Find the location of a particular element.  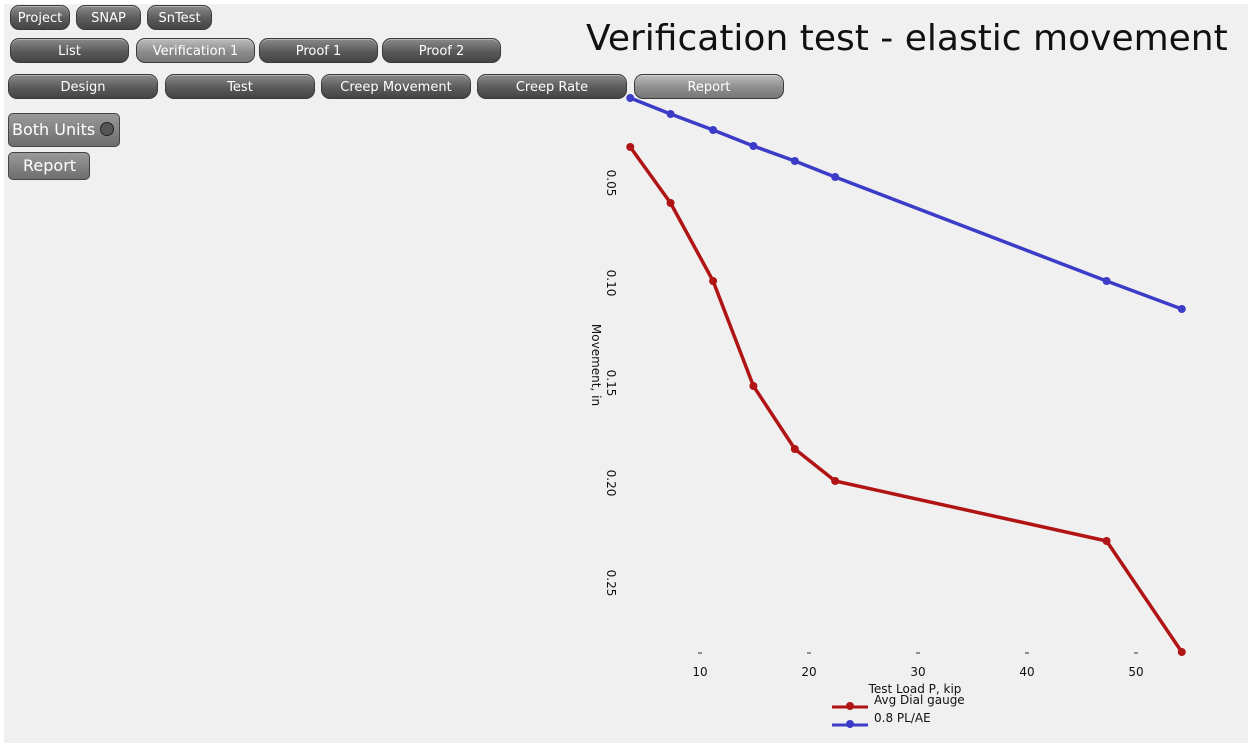

view-tab: Creep Movement is located at coordinates (396, 86).